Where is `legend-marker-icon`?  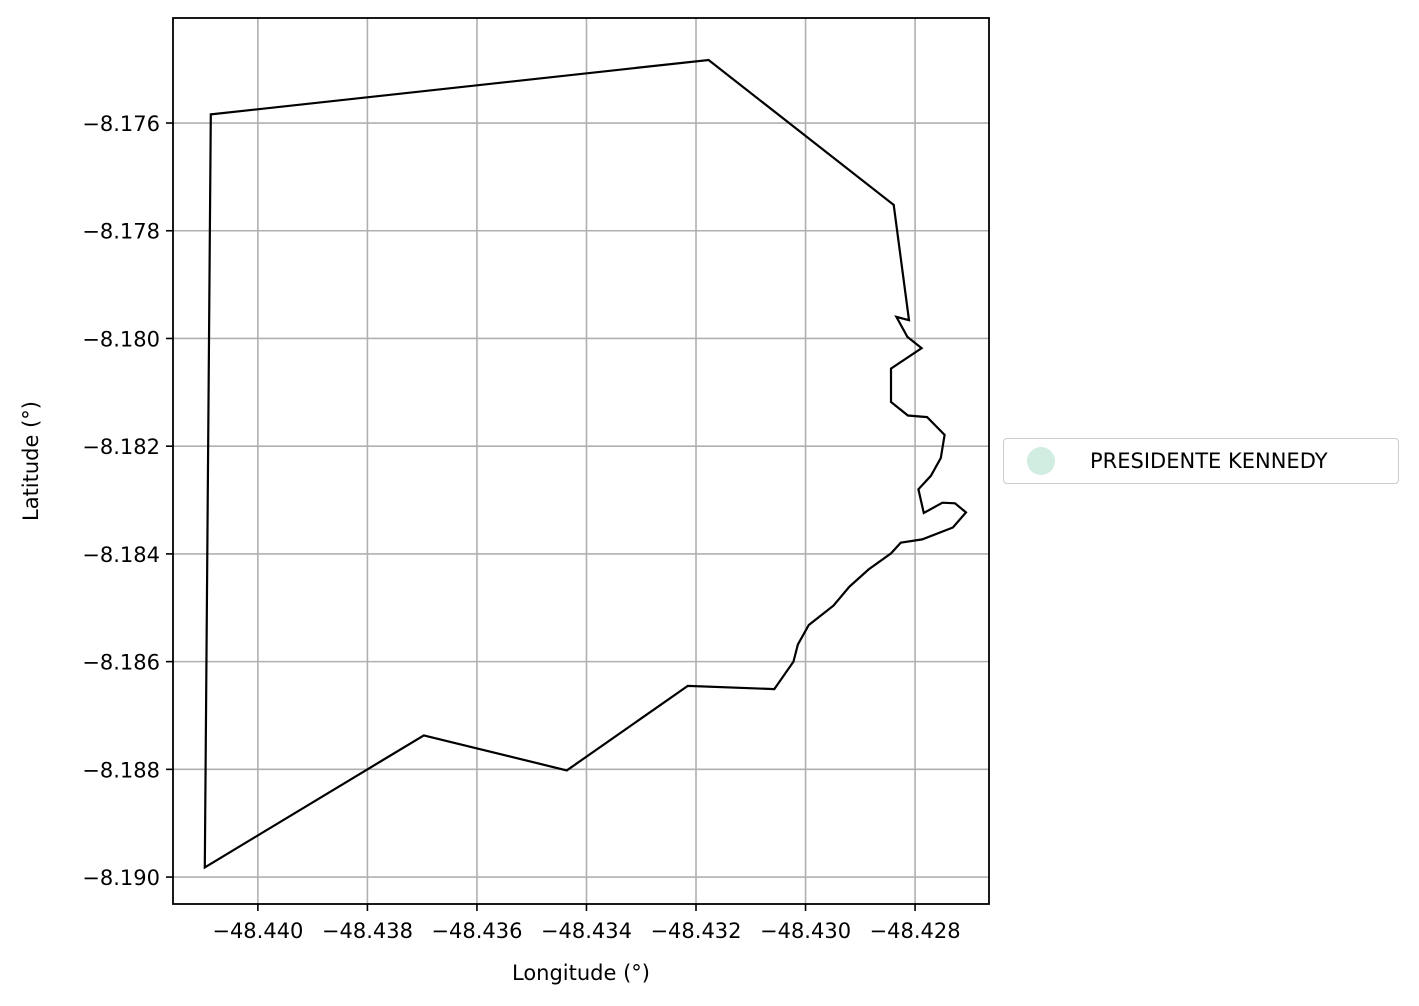
legend-marker-icon is located at coordinates (1041, 461).